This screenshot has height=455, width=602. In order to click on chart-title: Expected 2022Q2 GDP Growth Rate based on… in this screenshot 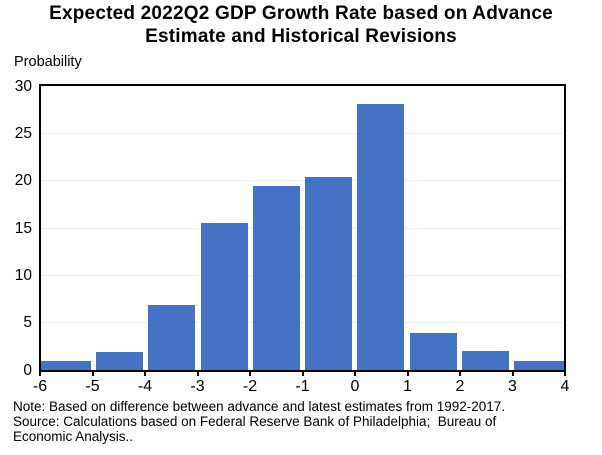, I will do `click(301, 25)`.